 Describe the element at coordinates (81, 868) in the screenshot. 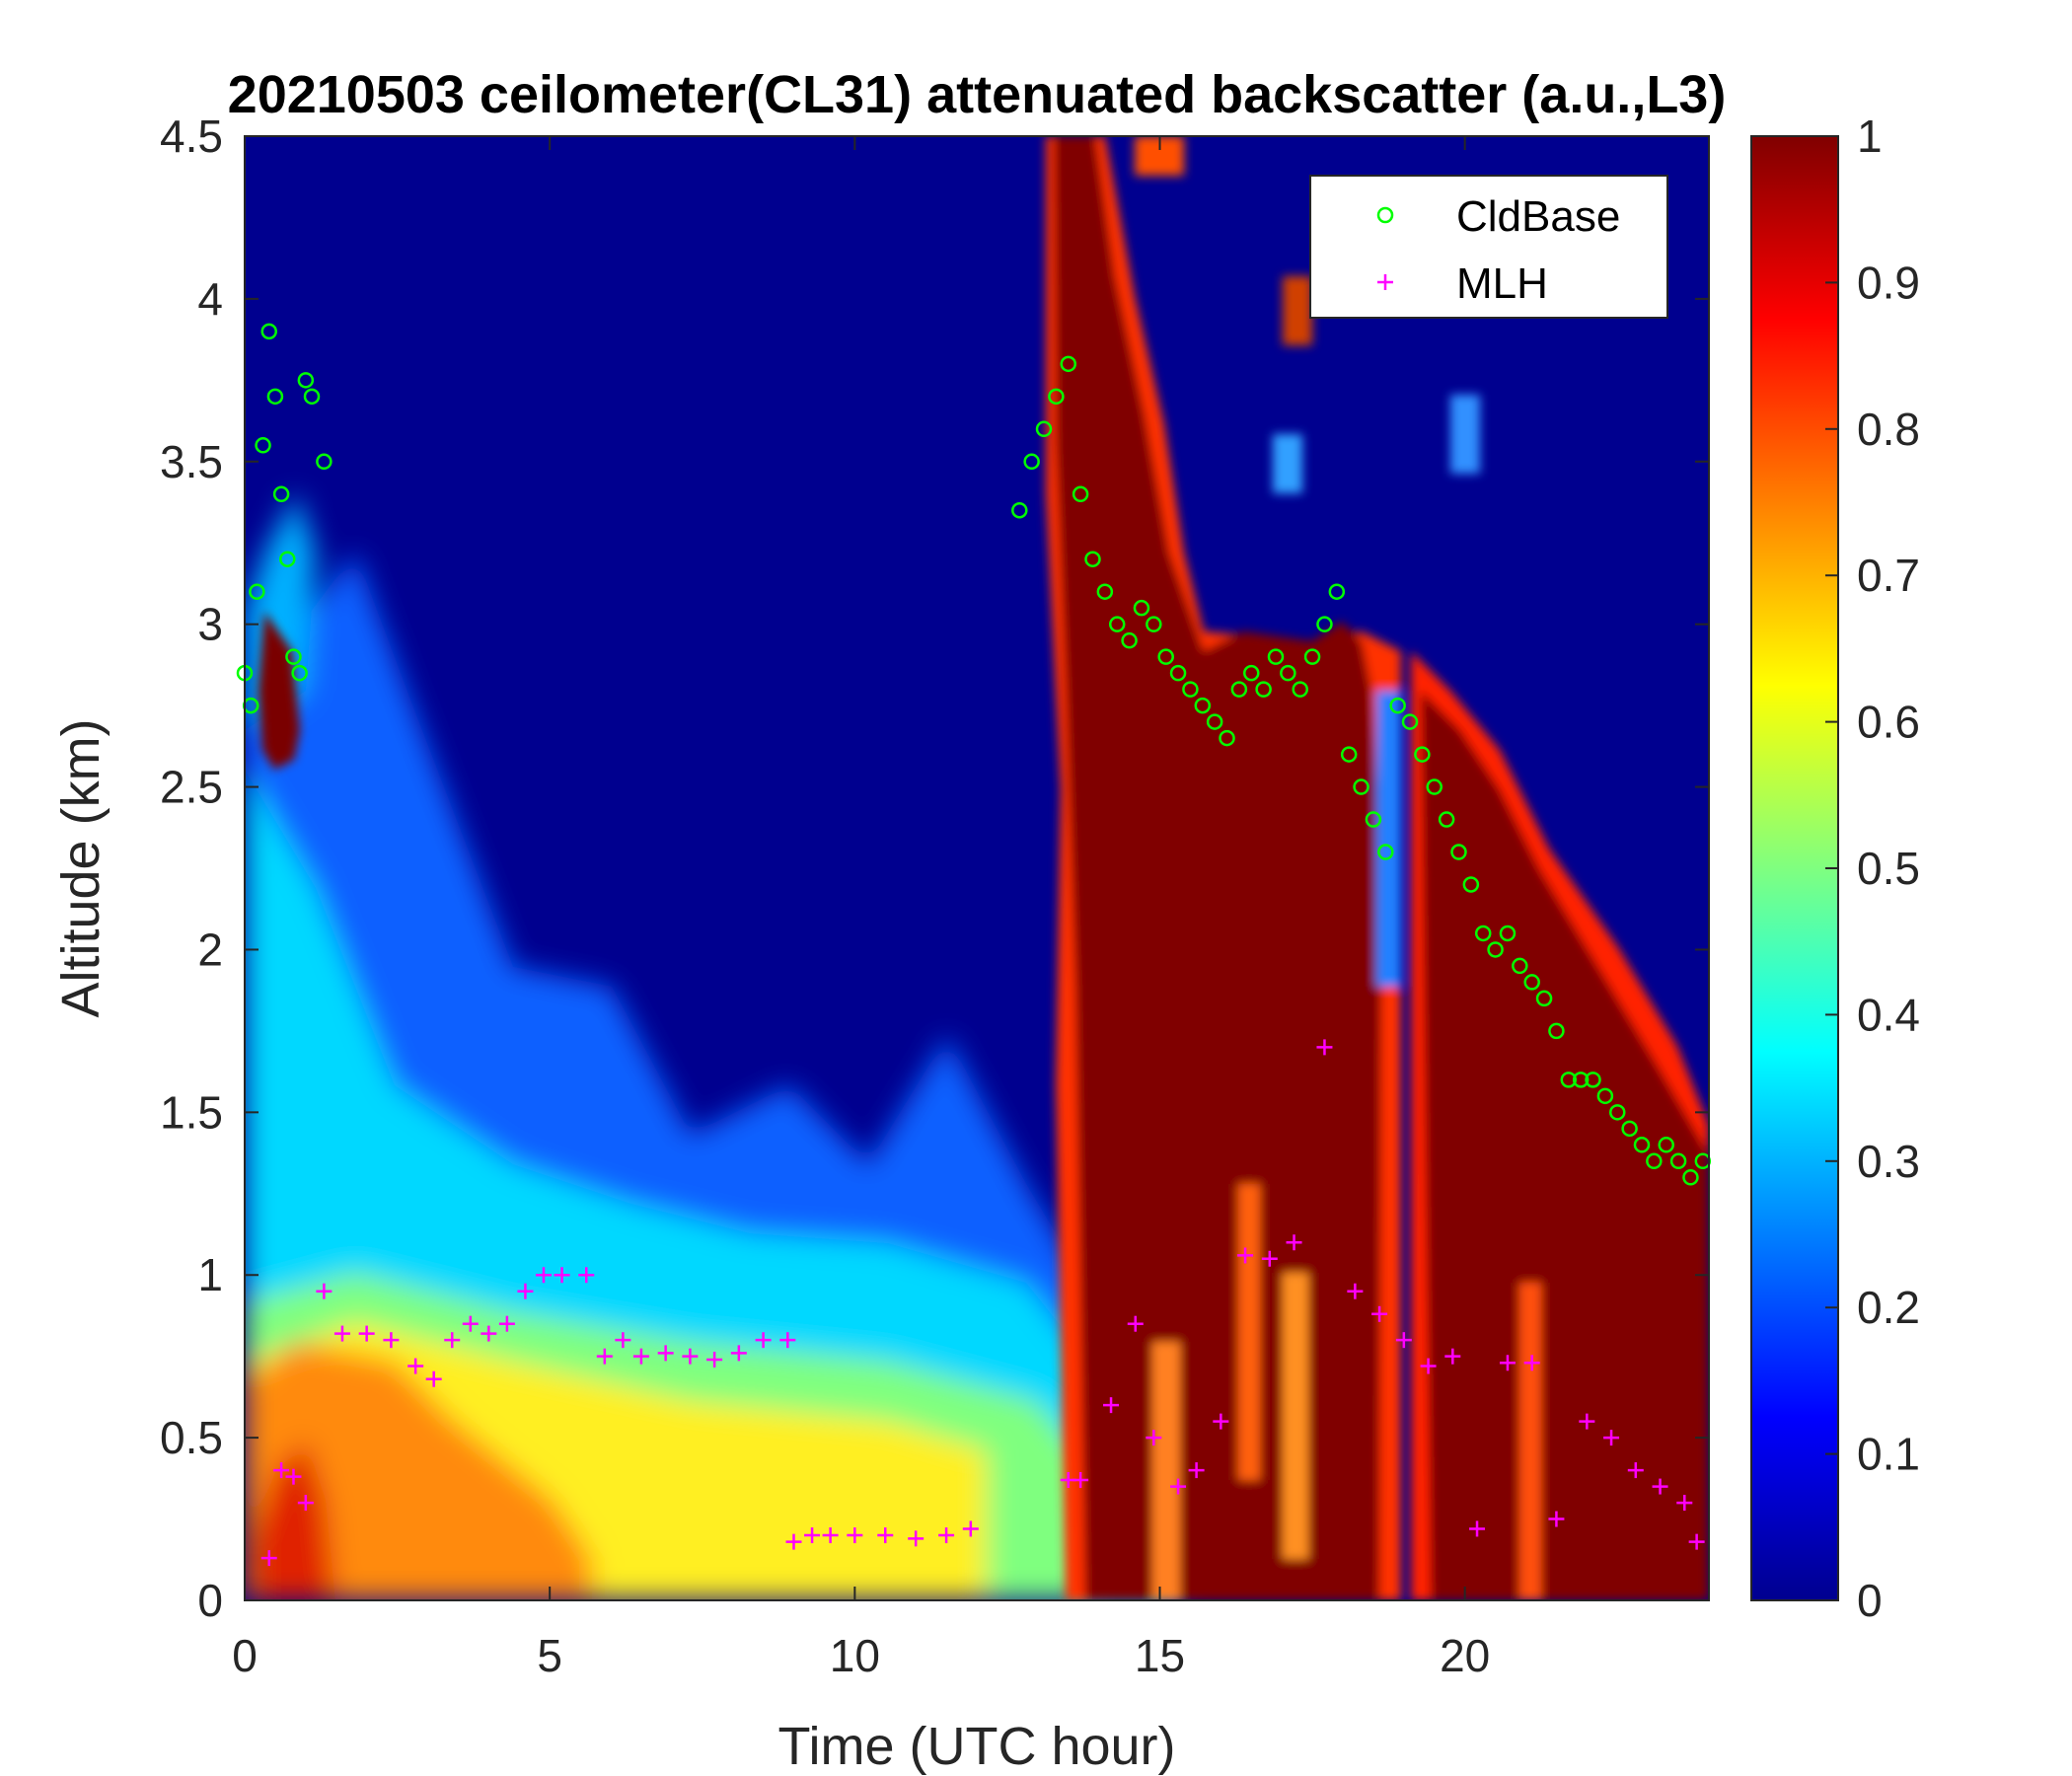

I see `y-axis-label: Altitude (km)` at that location.